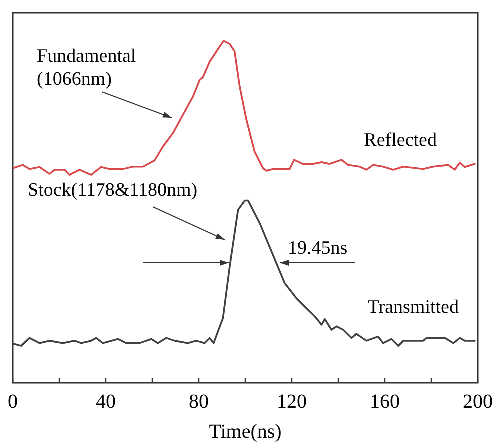 The height and width of the screenshot is (446, 498). I want to click on annotation: Fundamental (1066nm), so click(86, 68).